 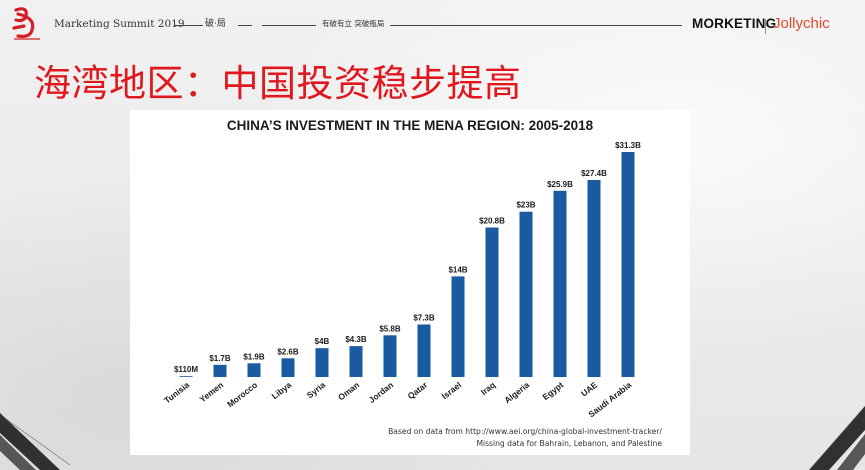 I want to click on category-label-egypt: Egypt, so click(x=552, y=391).